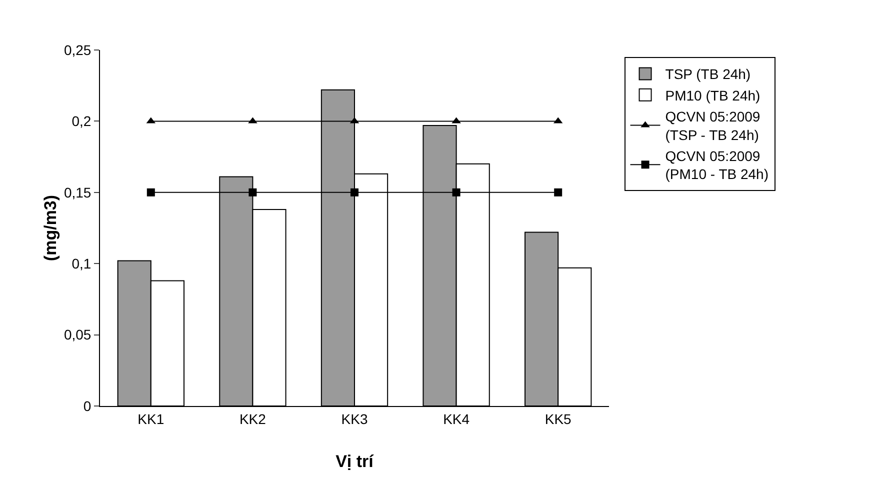 The image size is (889, 486). I want to click on y-tick-label: 0,25, so click(78, 50).